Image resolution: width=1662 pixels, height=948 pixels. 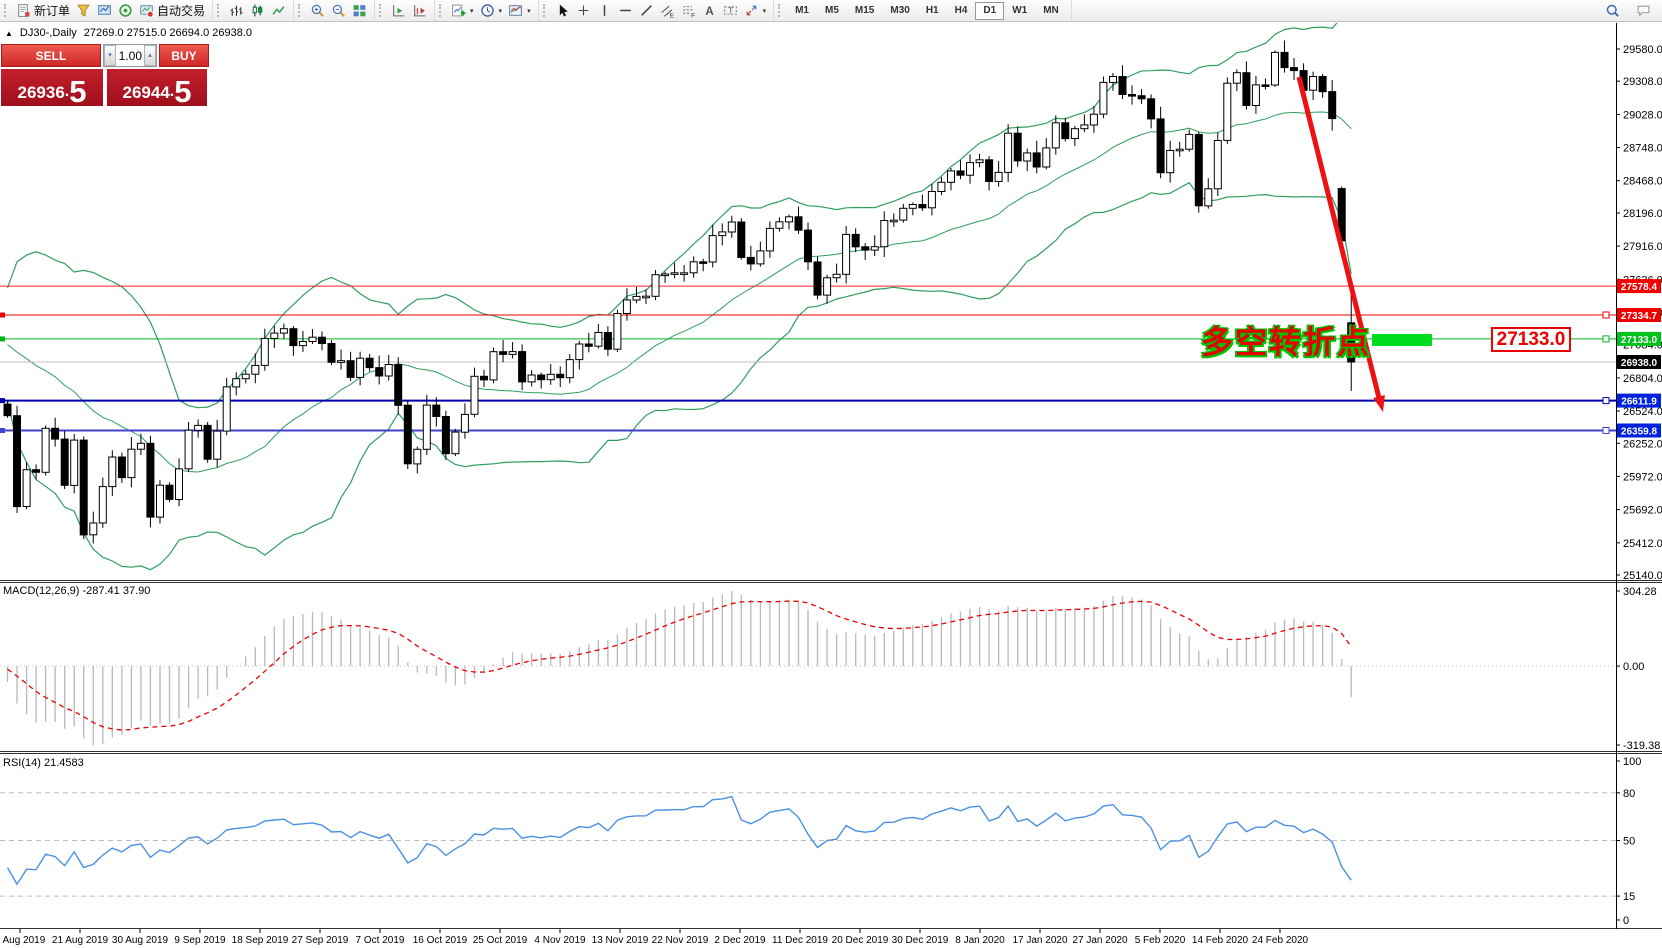 What do you see at coordinates (320, 940) in the screenshot?
I see `date-label: 27 Sep 2019` at bounding box center [320, 940].